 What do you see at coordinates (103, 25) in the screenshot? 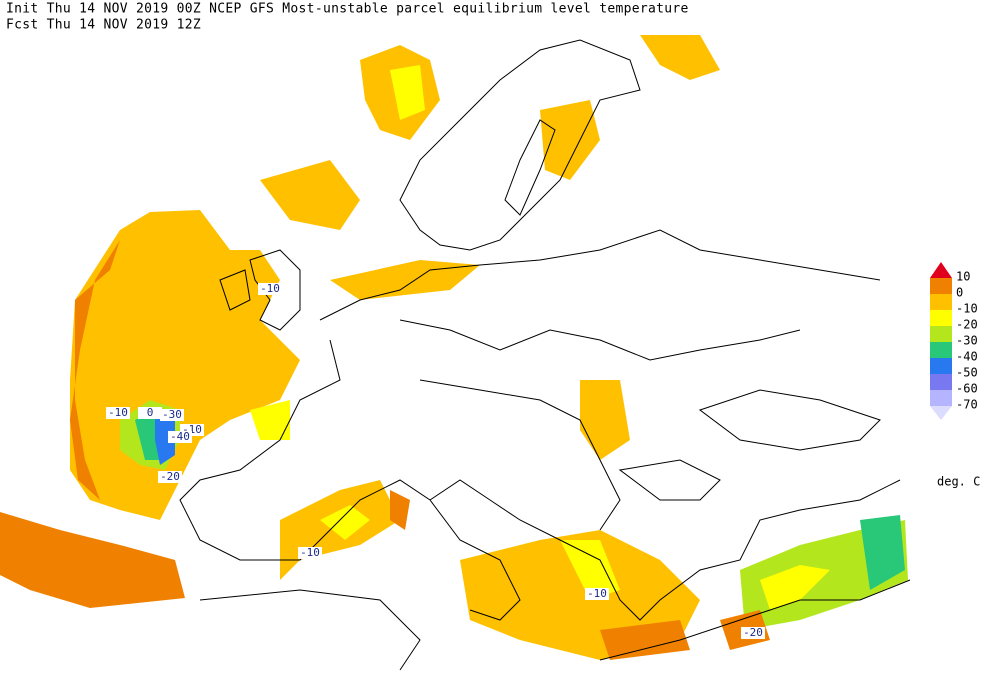
I see `header-line: Fcst Thu 14 NOV 2019 12Z` at bounding box center [103, 25].